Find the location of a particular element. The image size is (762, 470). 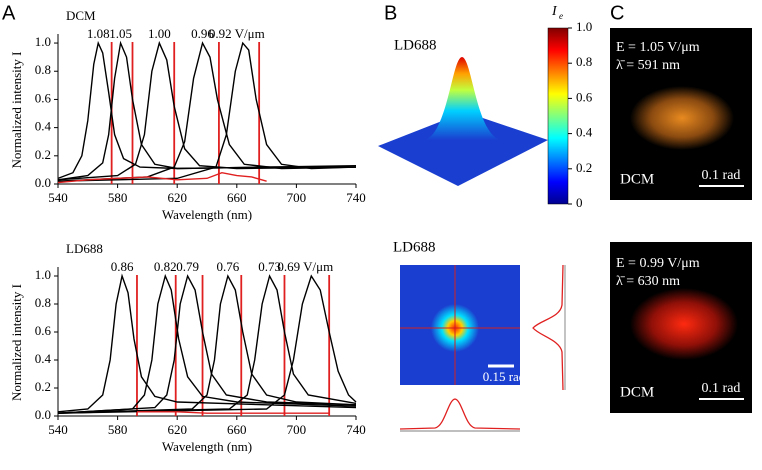

image-title: LD688 is located at coordinates (414, 247).